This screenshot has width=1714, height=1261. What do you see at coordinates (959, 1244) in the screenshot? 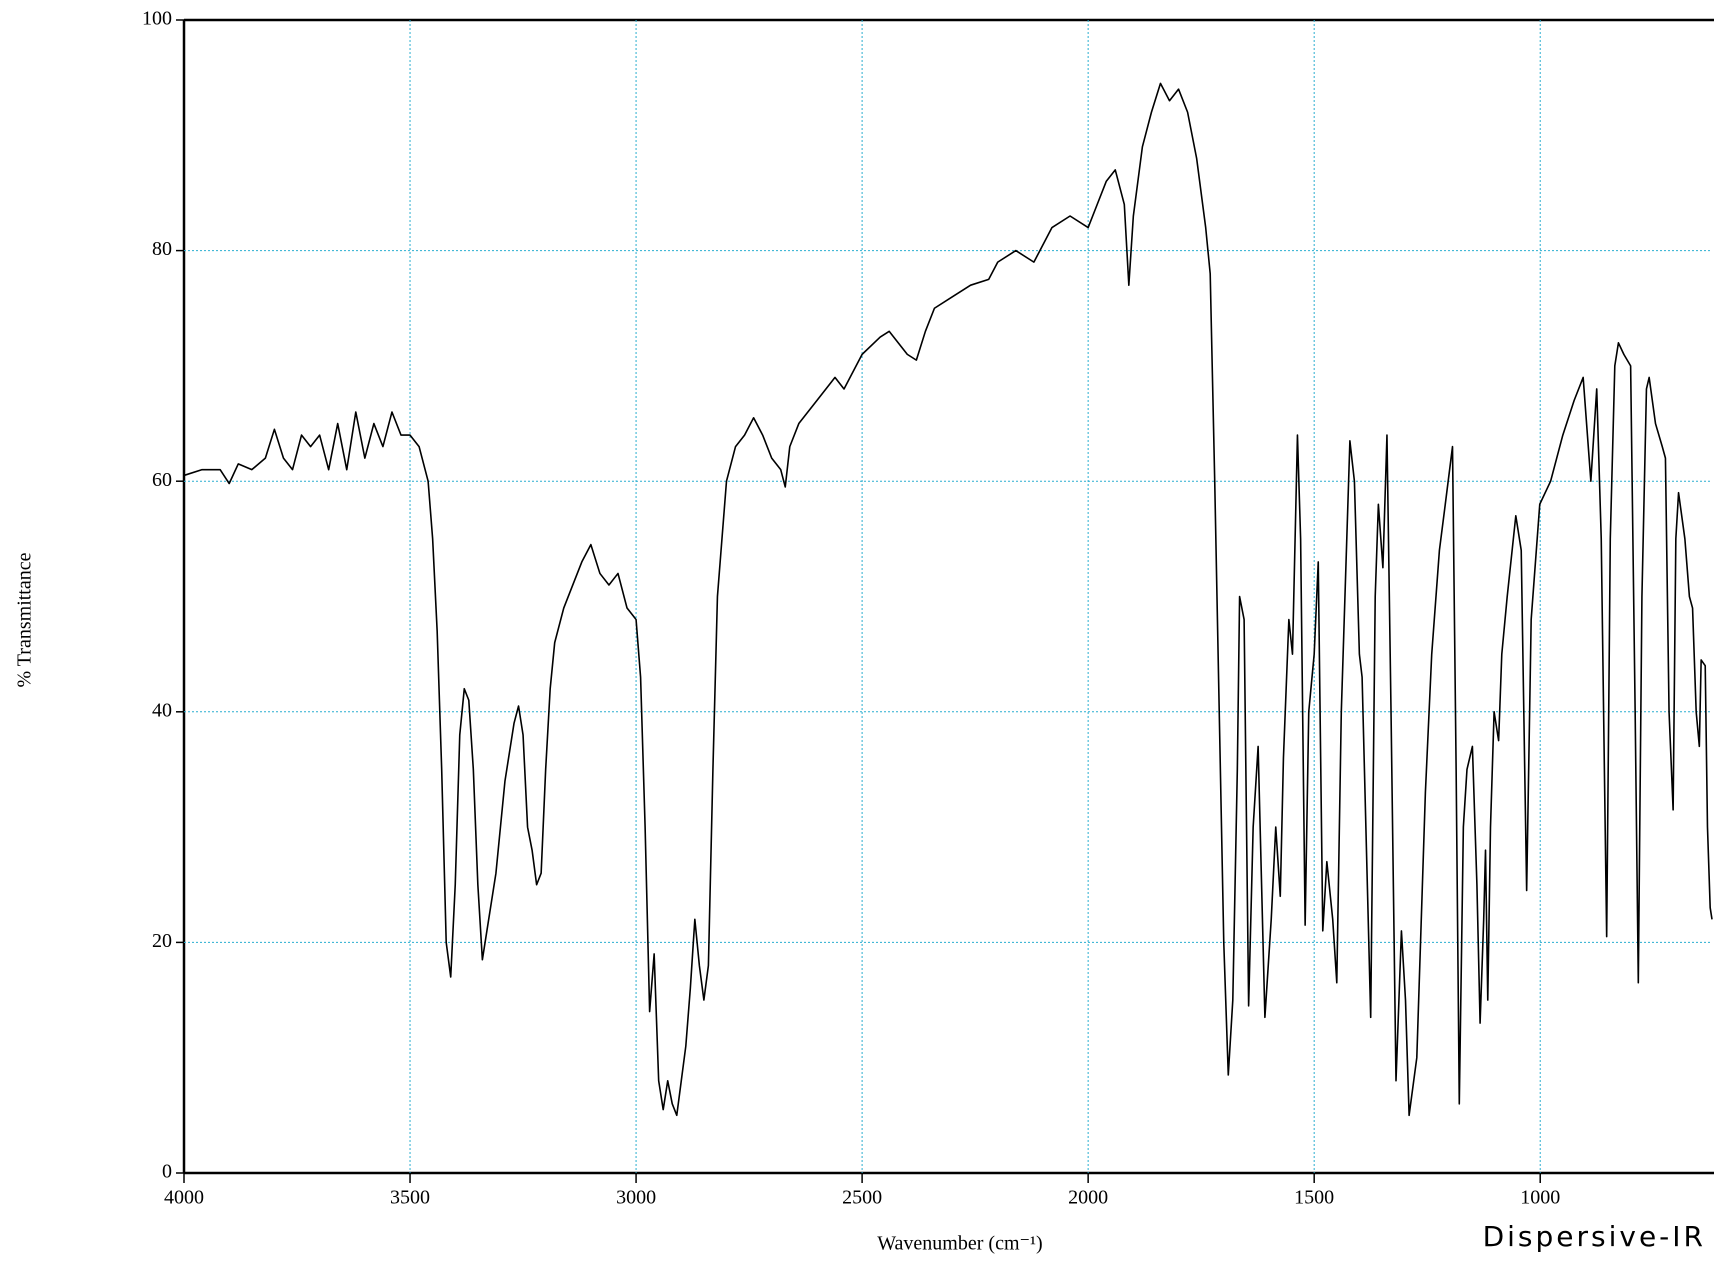
I see `x-axis-label: Wavenumber (cm⁻¹)` at bounding box center [959, 1244].